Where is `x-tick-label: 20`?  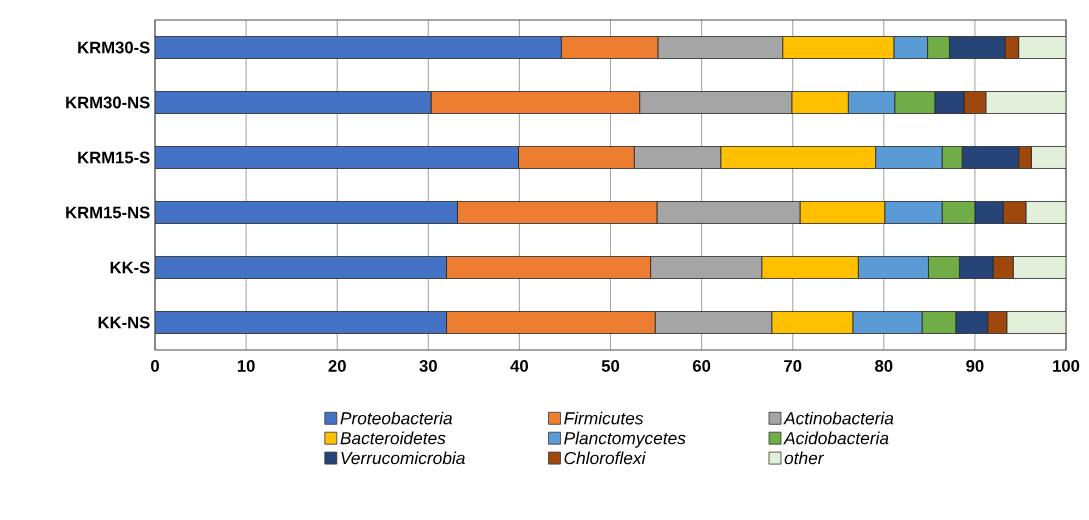 x-tick-label: 20 is located at coordinates (337, 366).